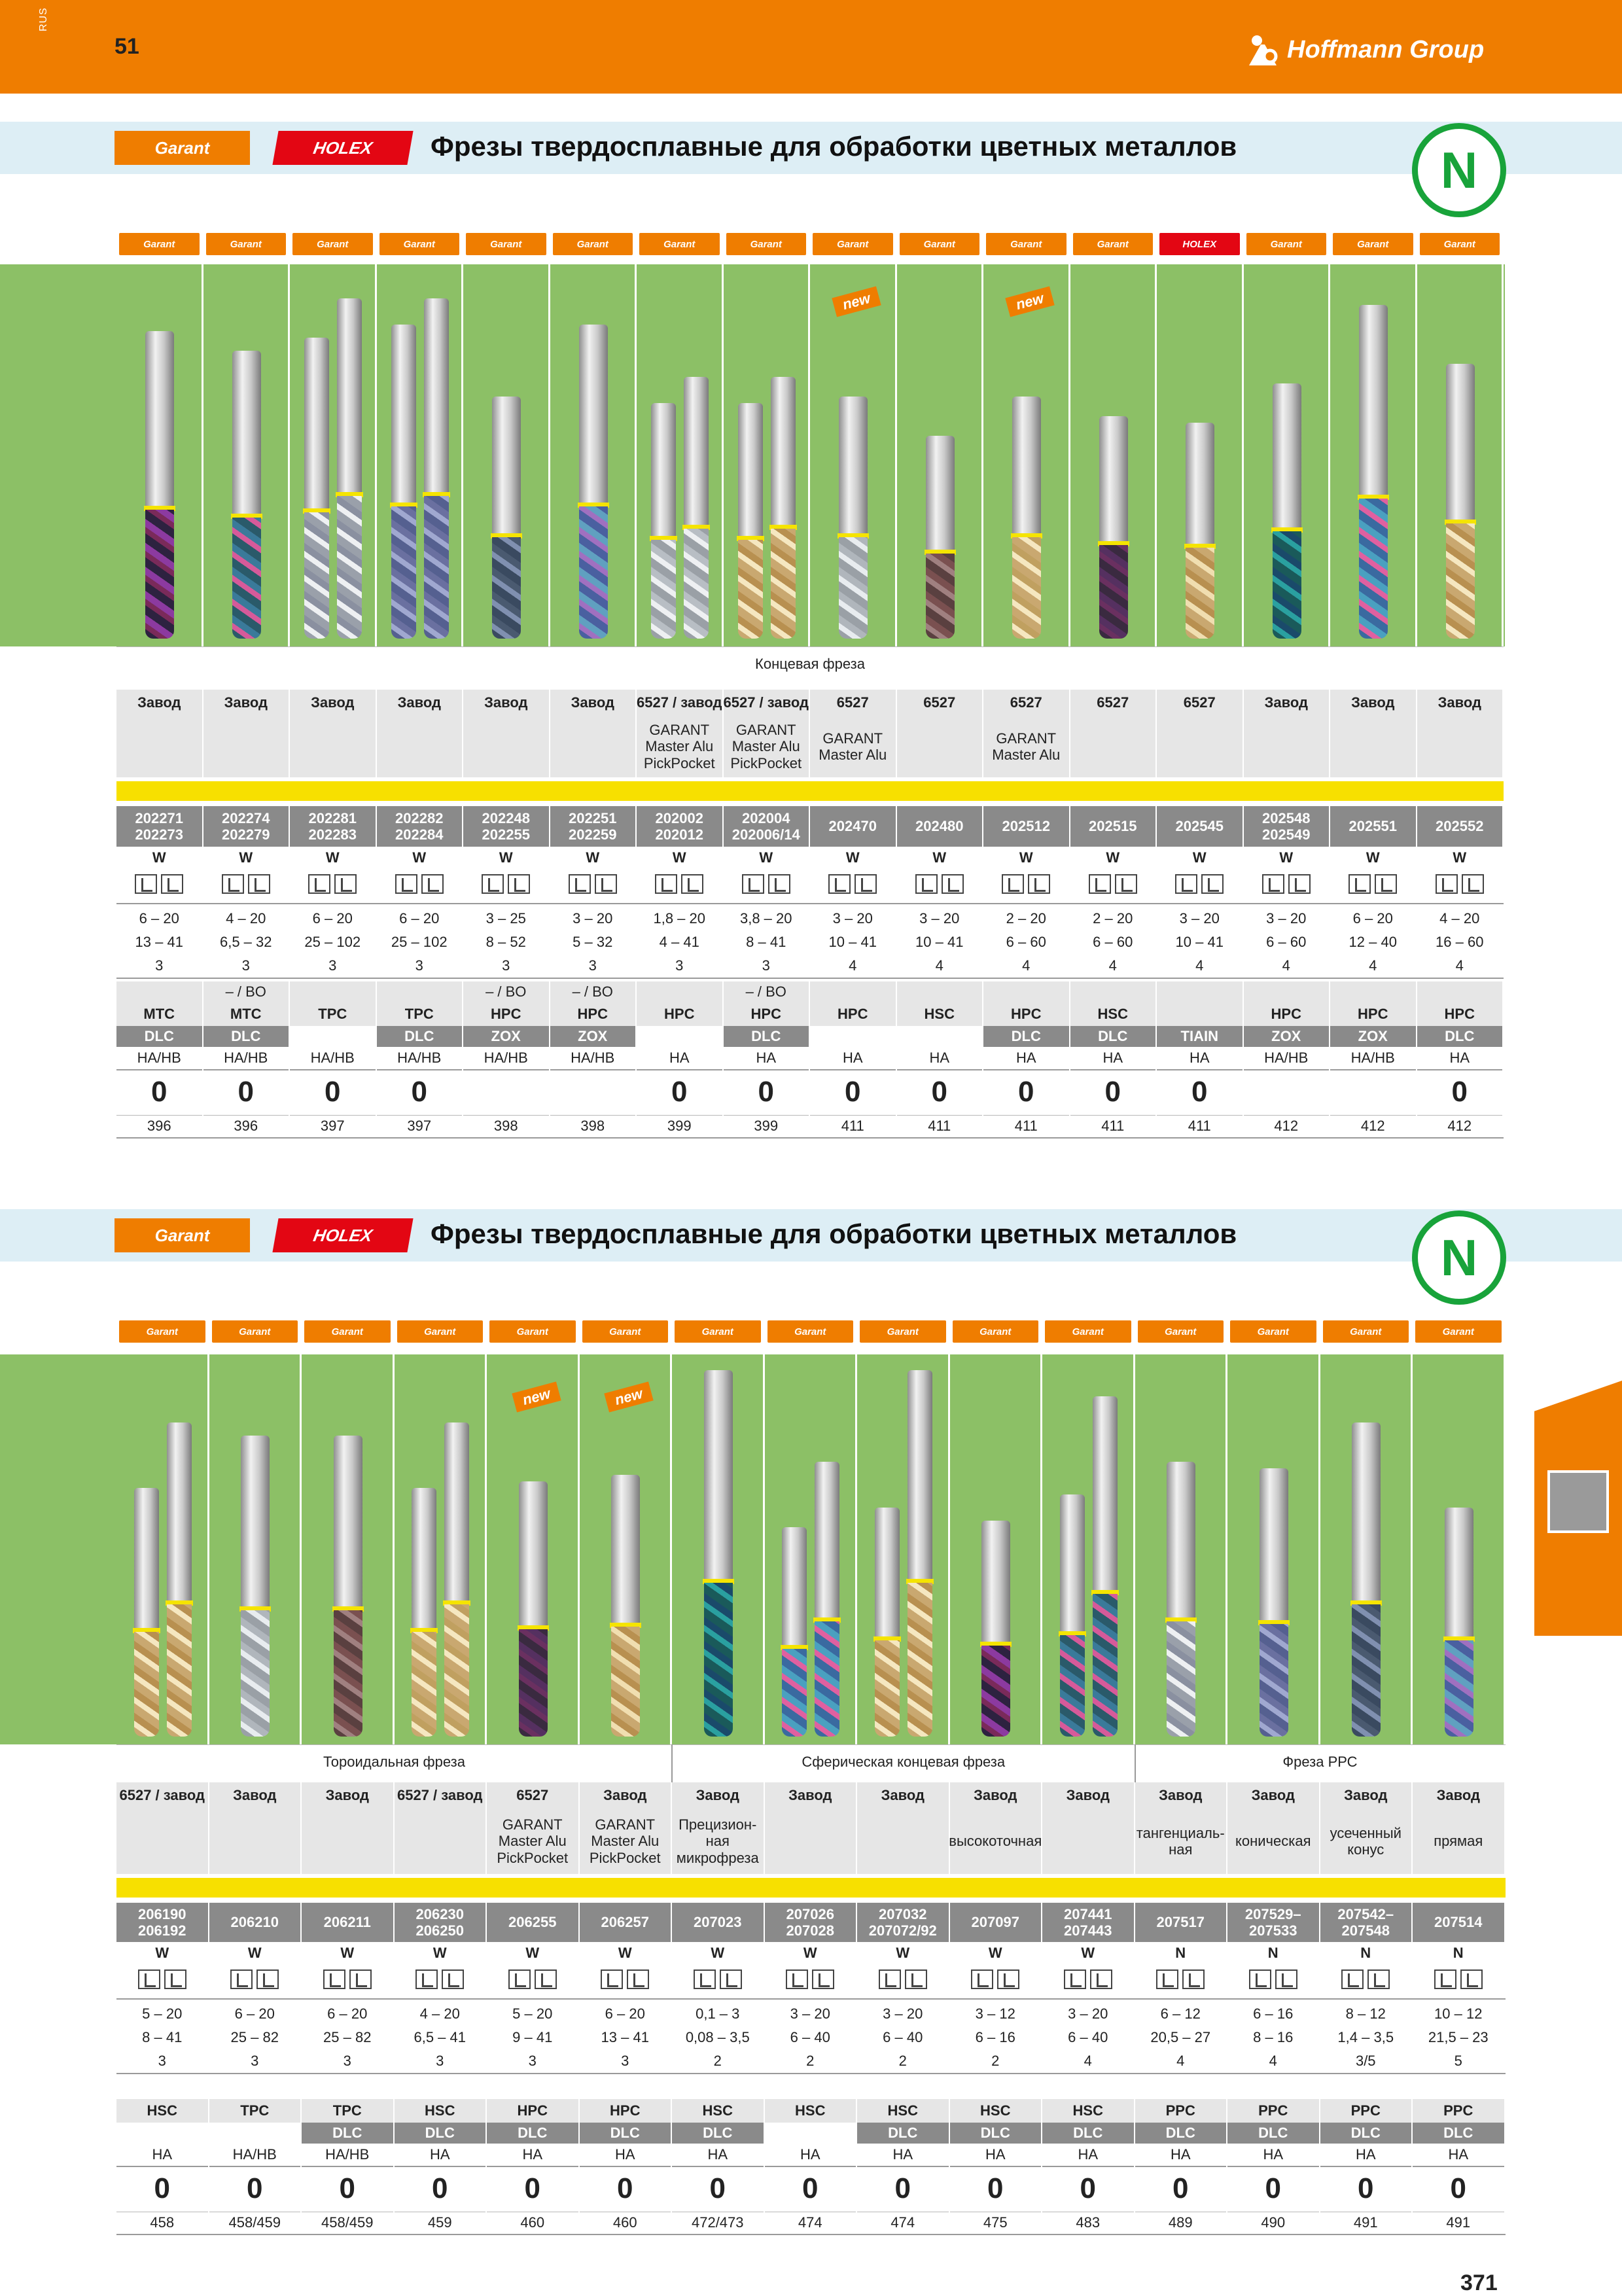 The image size is (1622, 2296). Describe the element at coordinates (1286, 834) in the screenshot. I see `article-number: 202549` at that location.